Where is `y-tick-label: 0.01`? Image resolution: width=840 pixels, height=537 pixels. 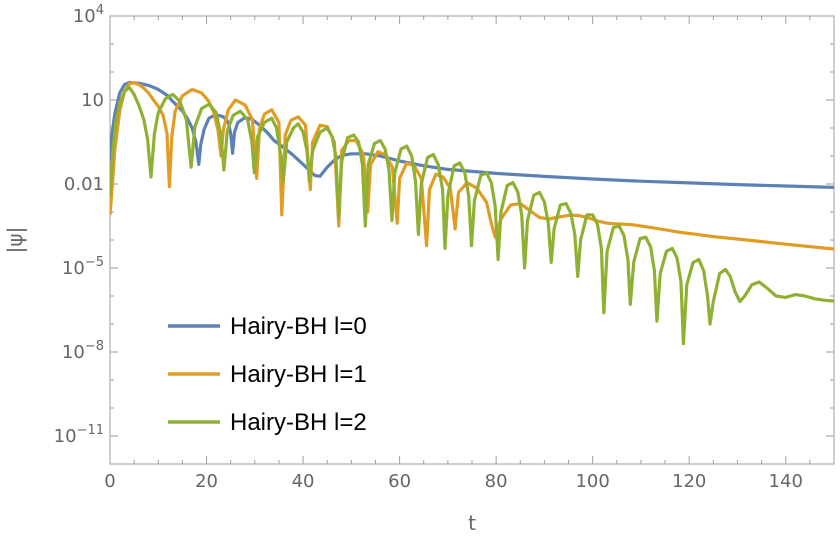
y-tick-label: 0.01 is located at coordinates (84, 184).